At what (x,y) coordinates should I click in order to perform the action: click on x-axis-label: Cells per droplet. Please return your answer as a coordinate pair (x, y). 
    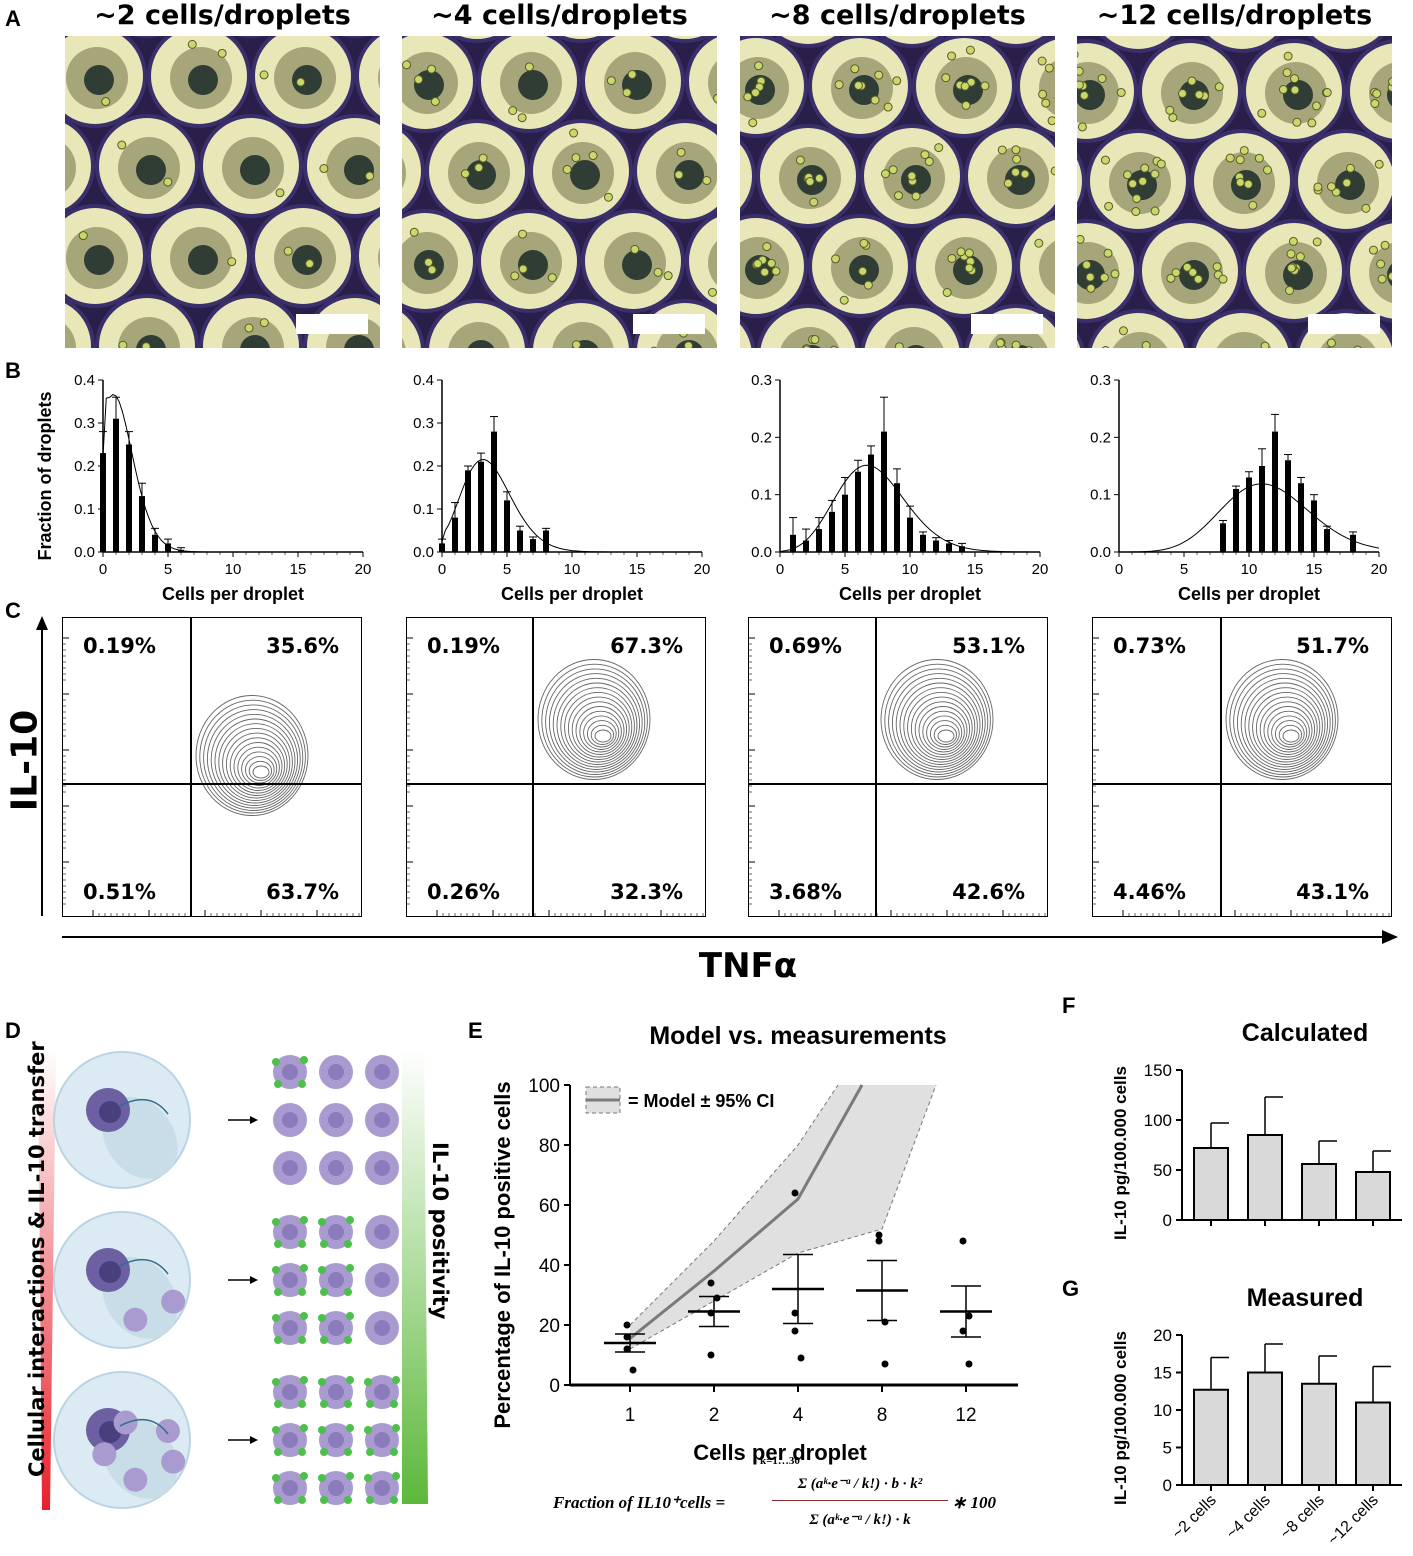
    Looking at the image, I should click on (780, 1452).